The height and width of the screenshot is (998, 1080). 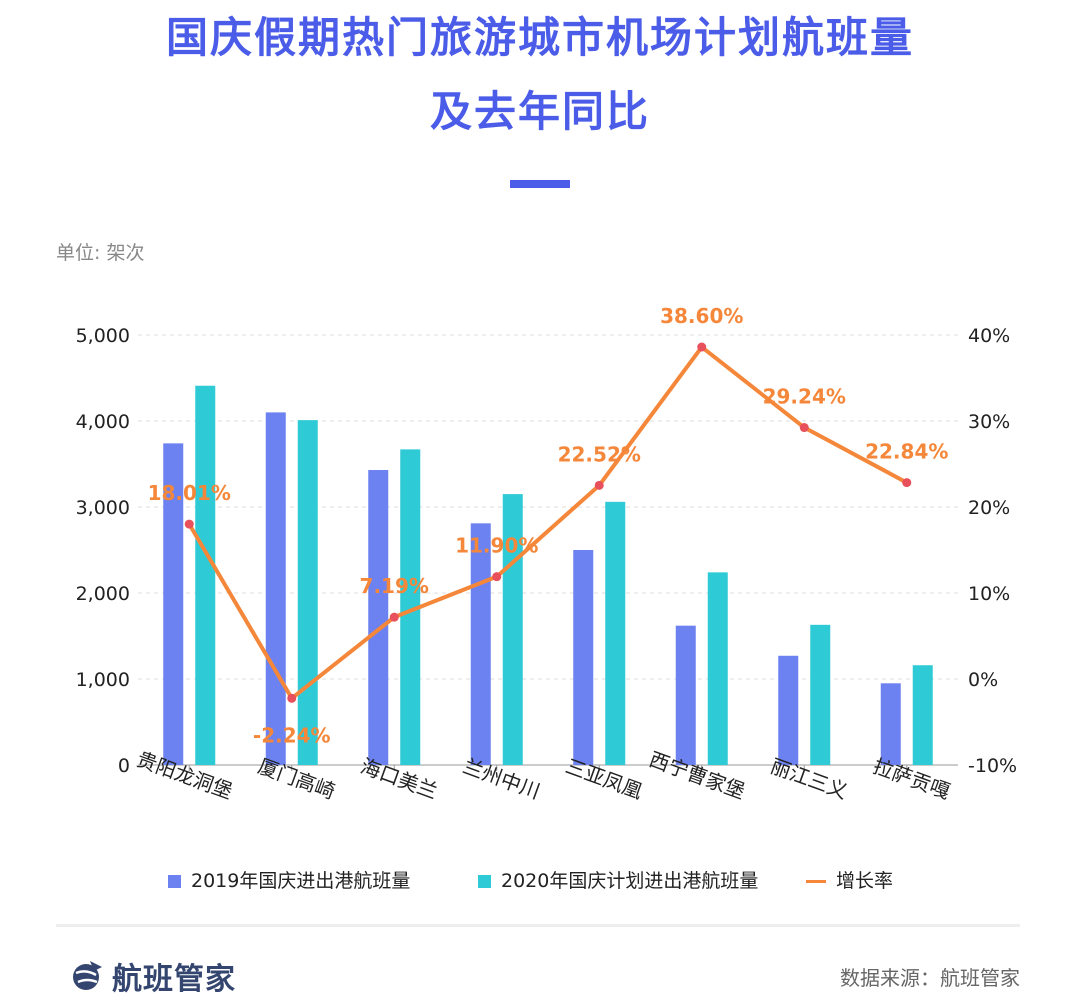 I want to click on legend-item-2019: 2019年国庆进出港航班量, so click(x=289, y=879).